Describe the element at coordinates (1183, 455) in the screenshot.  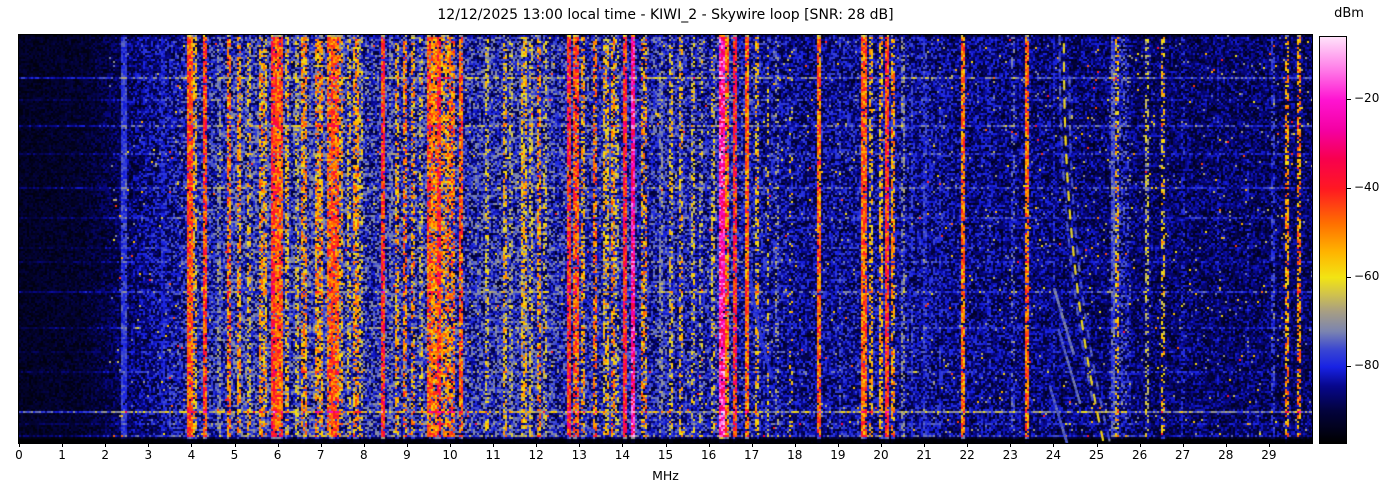
I see `x-tick-label: 27` at that location.